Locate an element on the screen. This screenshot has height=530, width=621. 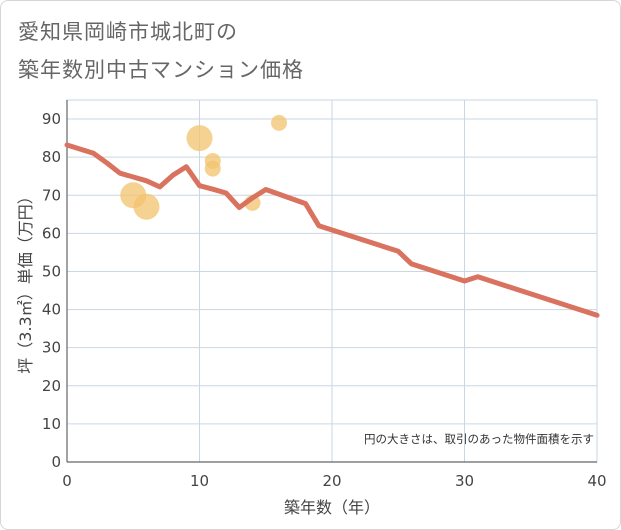
x-tick-label: 30 is located at coordinates (464, 481).